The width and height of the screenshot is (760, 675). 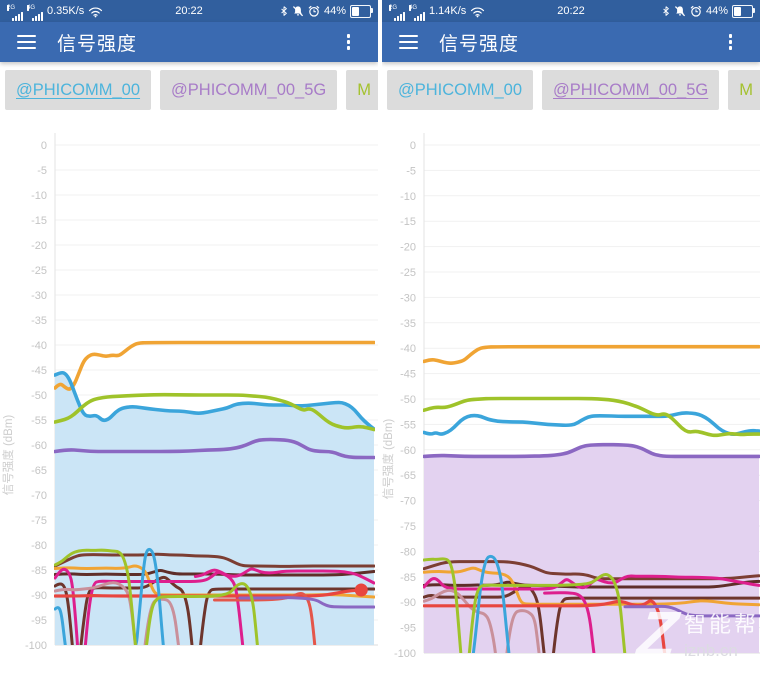 I want to click on panel-divider, so click(x=380, y=337).